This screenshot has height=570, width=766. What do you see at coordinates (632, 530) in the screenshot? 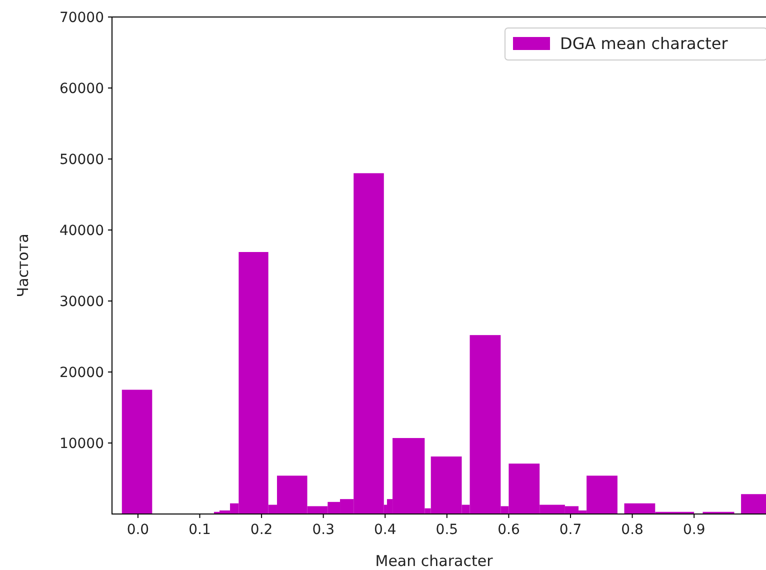
I see `x-tick-label: 0.8` at bounding box center [632, 530].